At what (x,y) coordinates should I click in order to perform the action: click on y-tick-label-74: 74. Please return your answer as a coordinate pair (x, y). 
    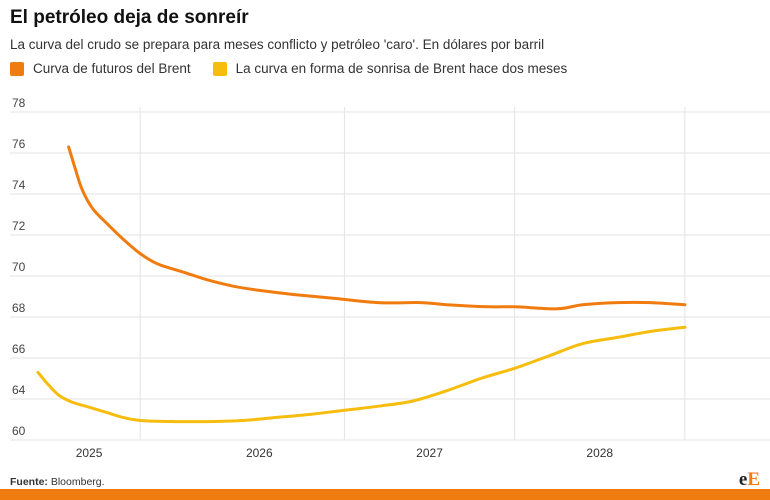
    Looking at the image, I should click on (19, 185).